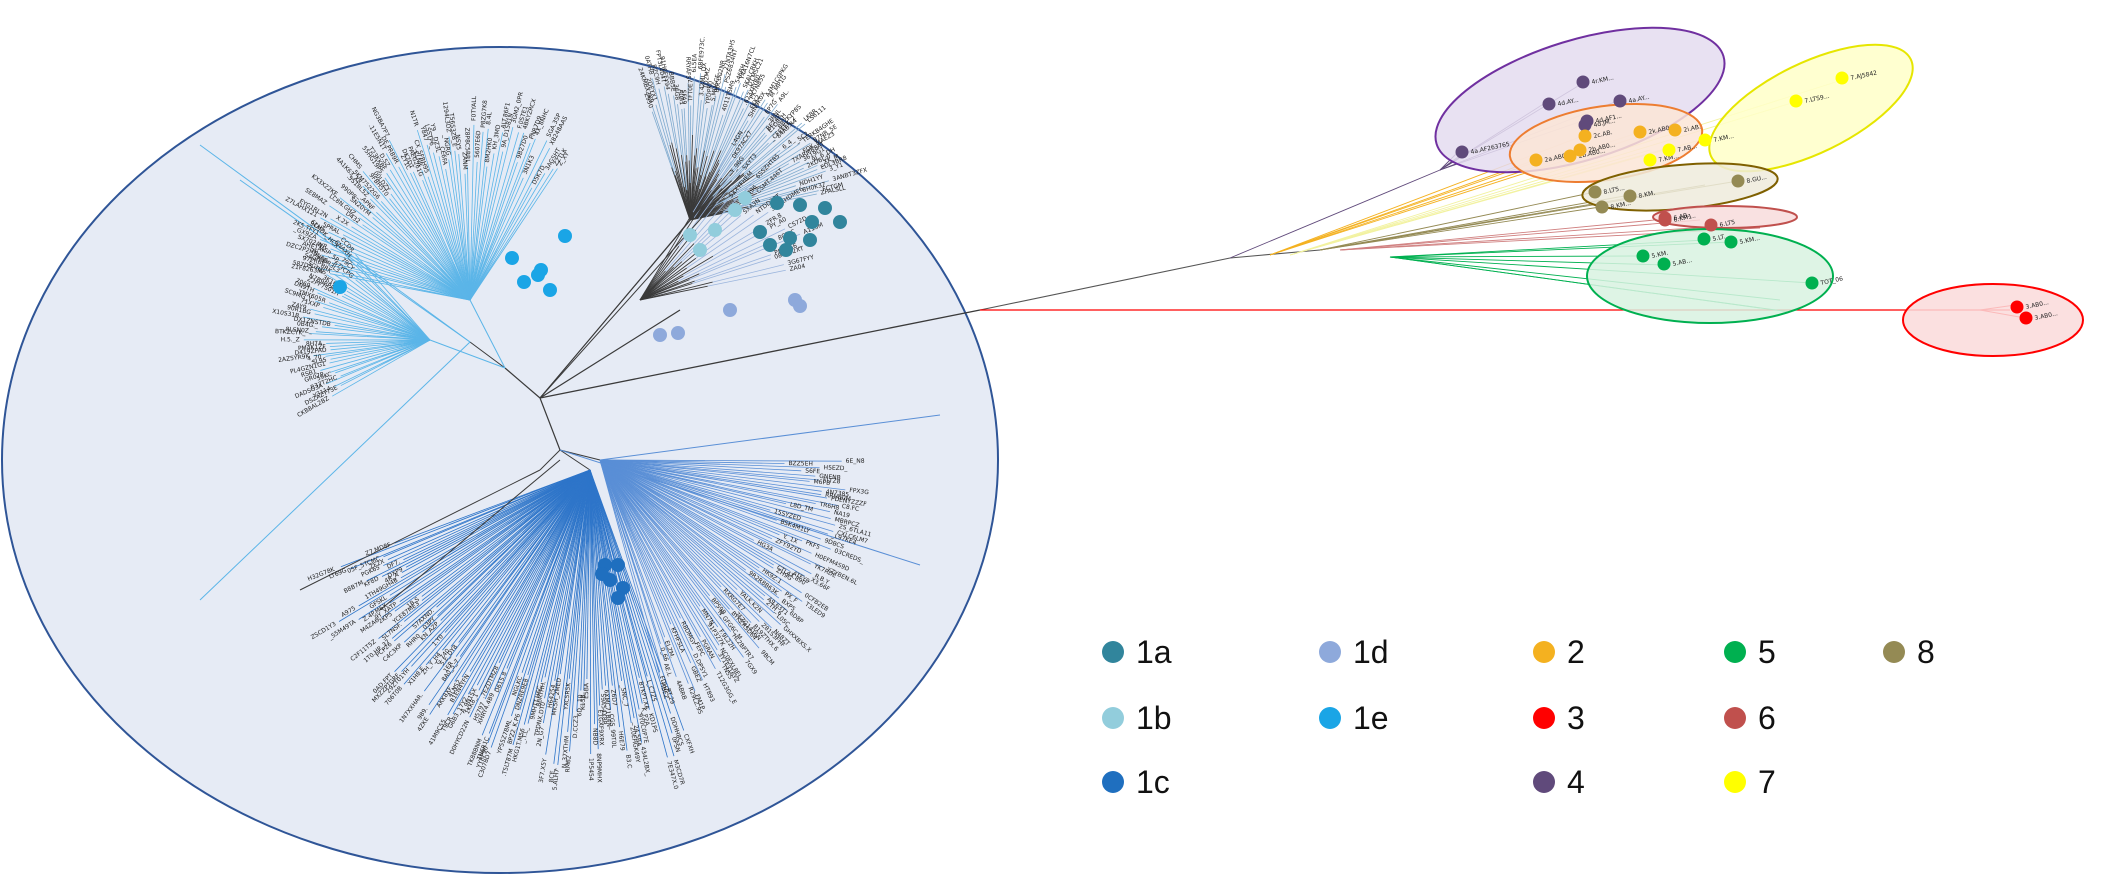 This screenshot has width=2128, height=878. What do you see at coordinates (833, 188) in the screenshot?
I see `tip-label: FCTGM` at bounding box center [833, 188].